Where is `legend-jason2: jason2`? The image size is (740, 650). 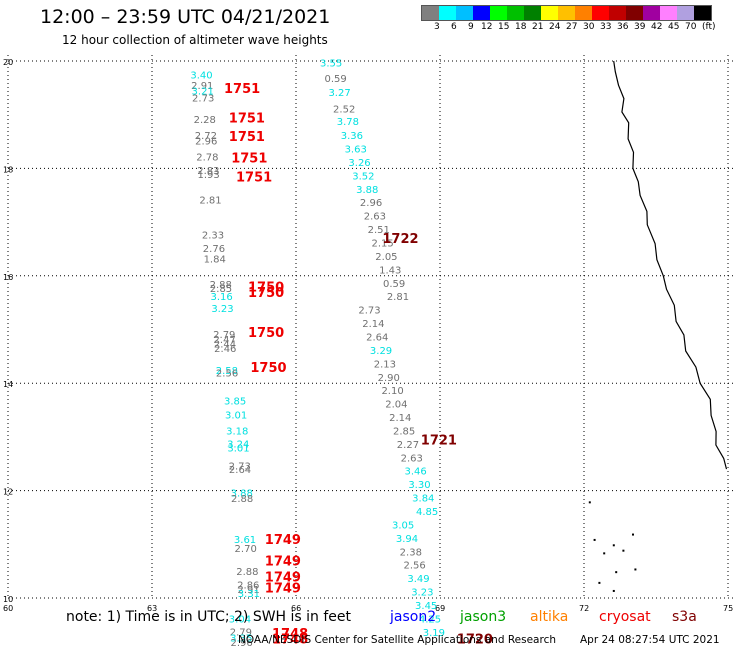 legend-jason2: jason2 is located at coordinates (413, 617).